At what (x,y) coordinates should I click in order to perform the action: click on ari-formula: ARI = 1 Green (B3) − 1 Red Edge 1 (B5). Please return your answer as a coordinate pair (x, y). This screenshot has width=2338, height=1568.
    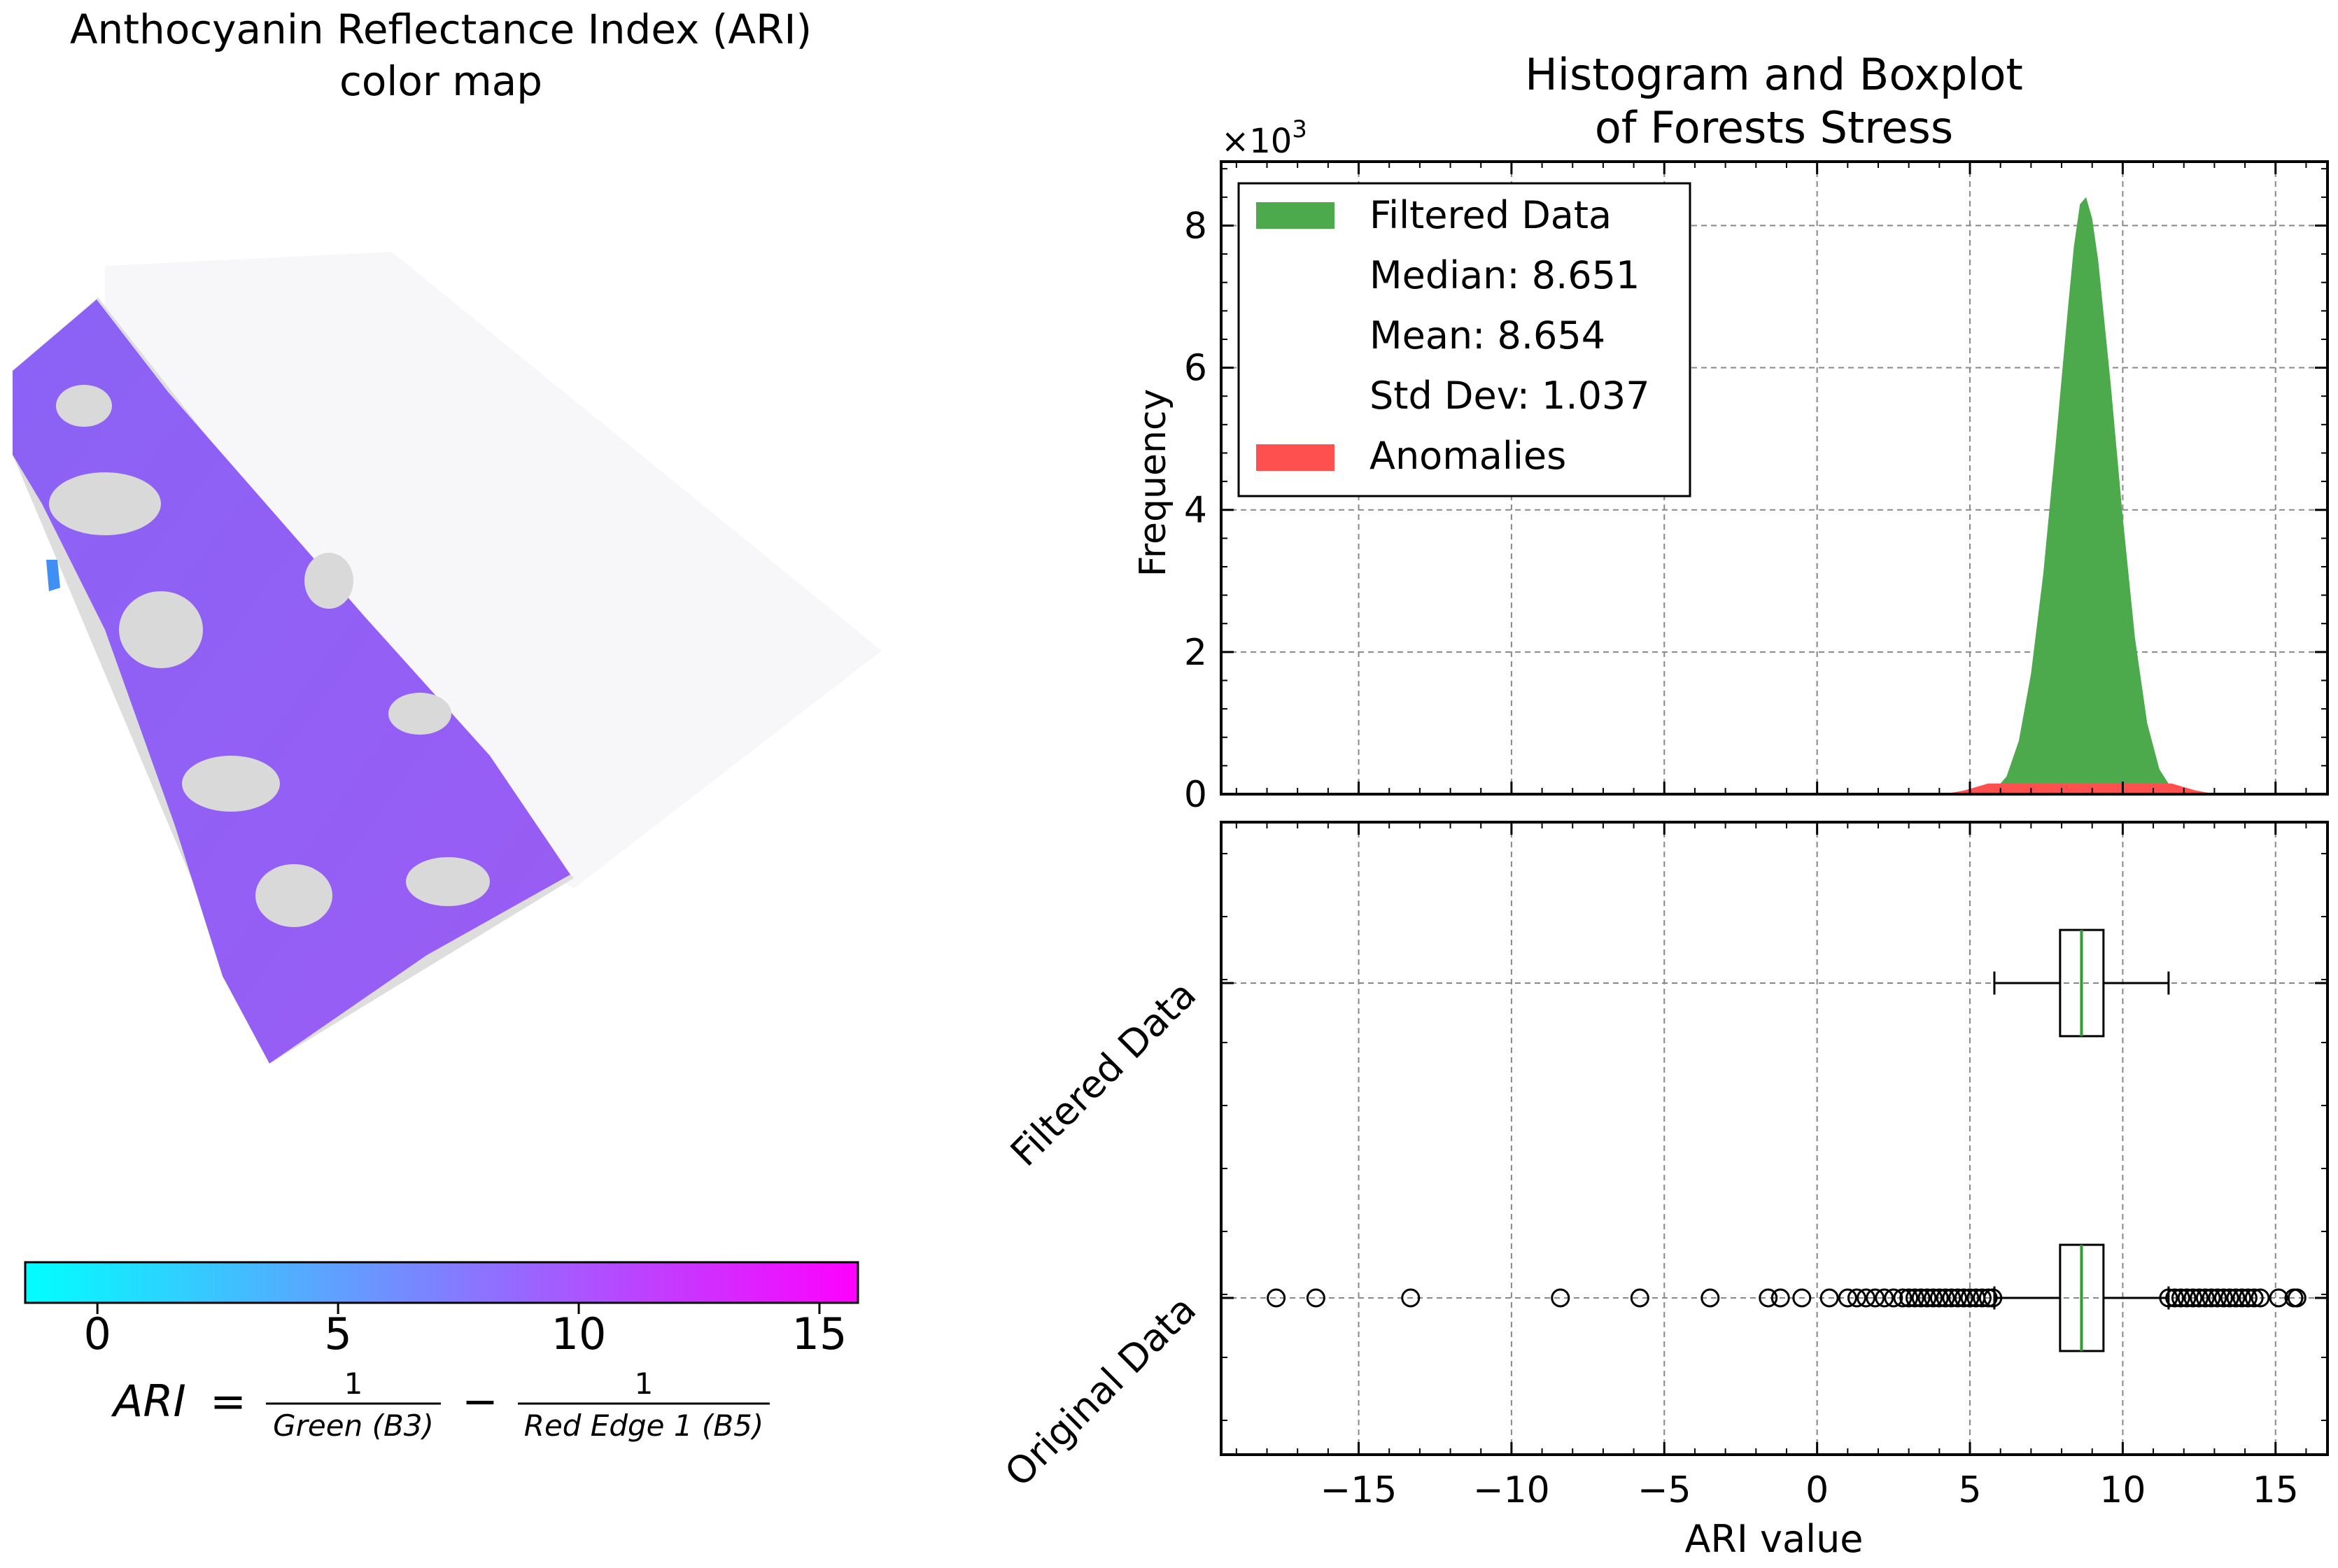
    Looking at the image, I should click on (440, 1404).